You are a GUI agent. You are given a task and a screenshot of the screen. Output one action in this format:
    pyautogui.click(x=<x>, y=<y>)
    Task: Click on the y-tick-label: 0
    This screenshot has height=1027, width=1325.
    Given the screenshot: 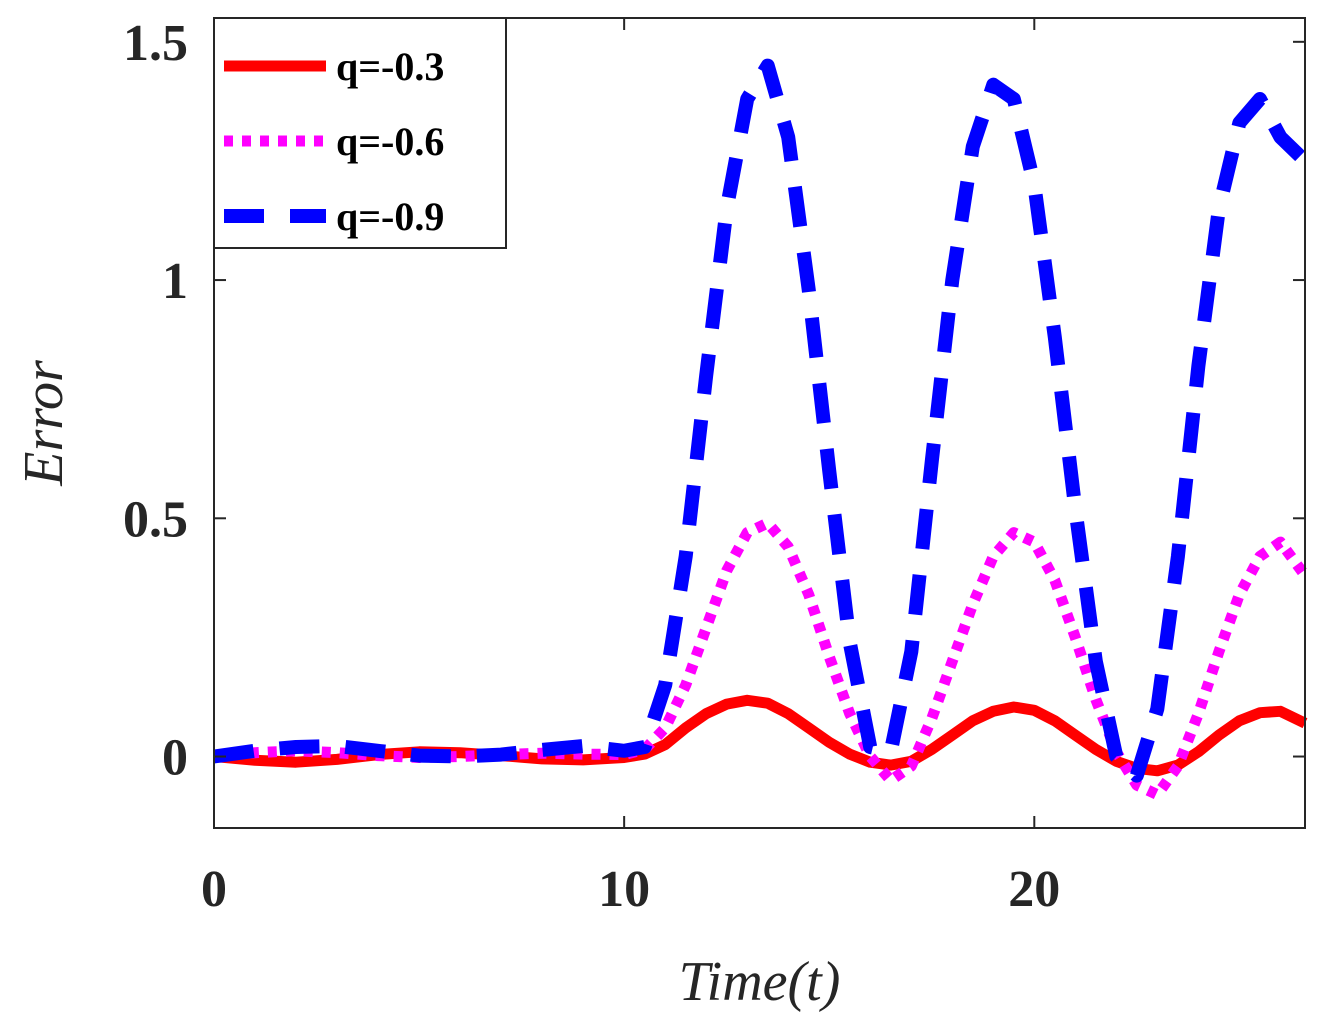 What is the action you would take?
    pyautogui.click(x=175, y=758)
    